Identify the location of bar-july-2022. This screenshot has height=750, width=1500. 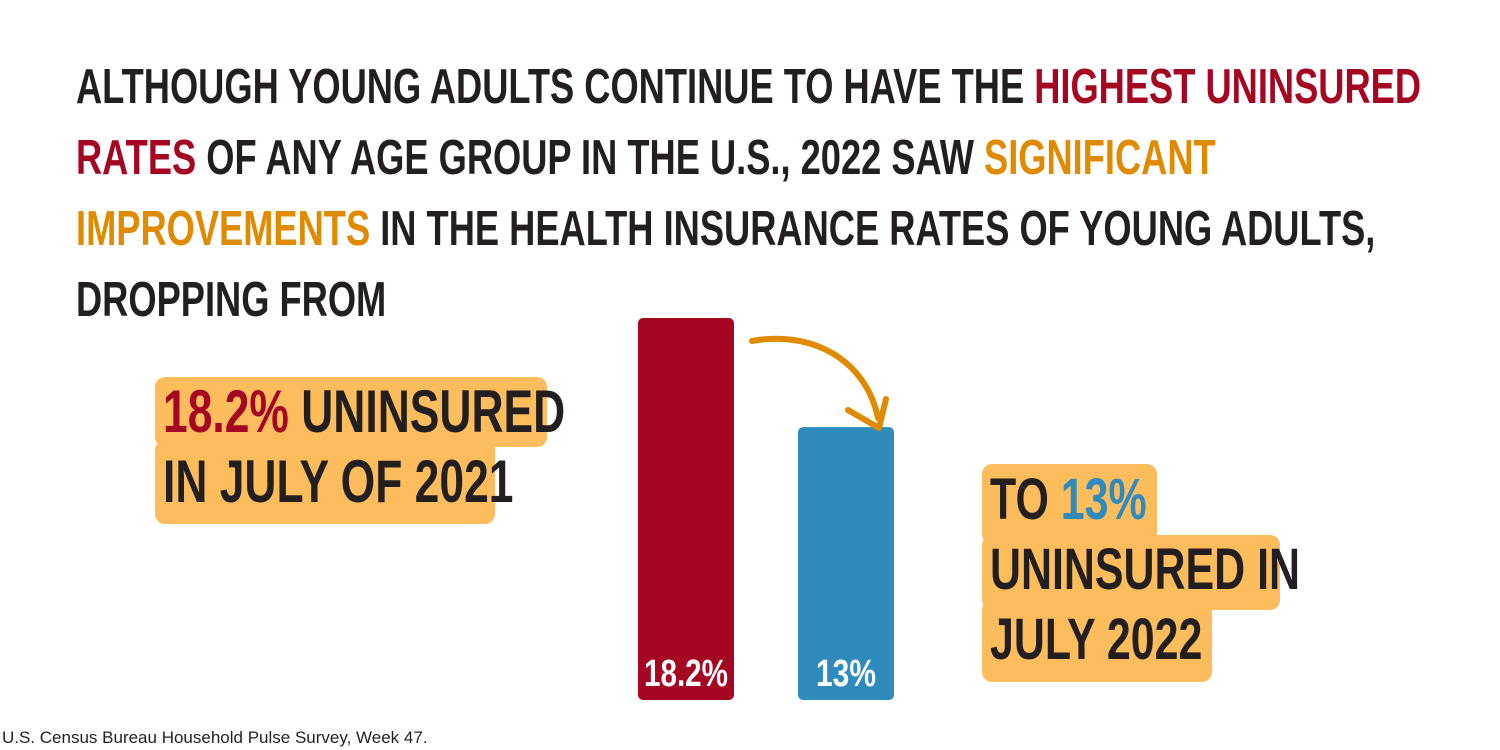
(846, 563).